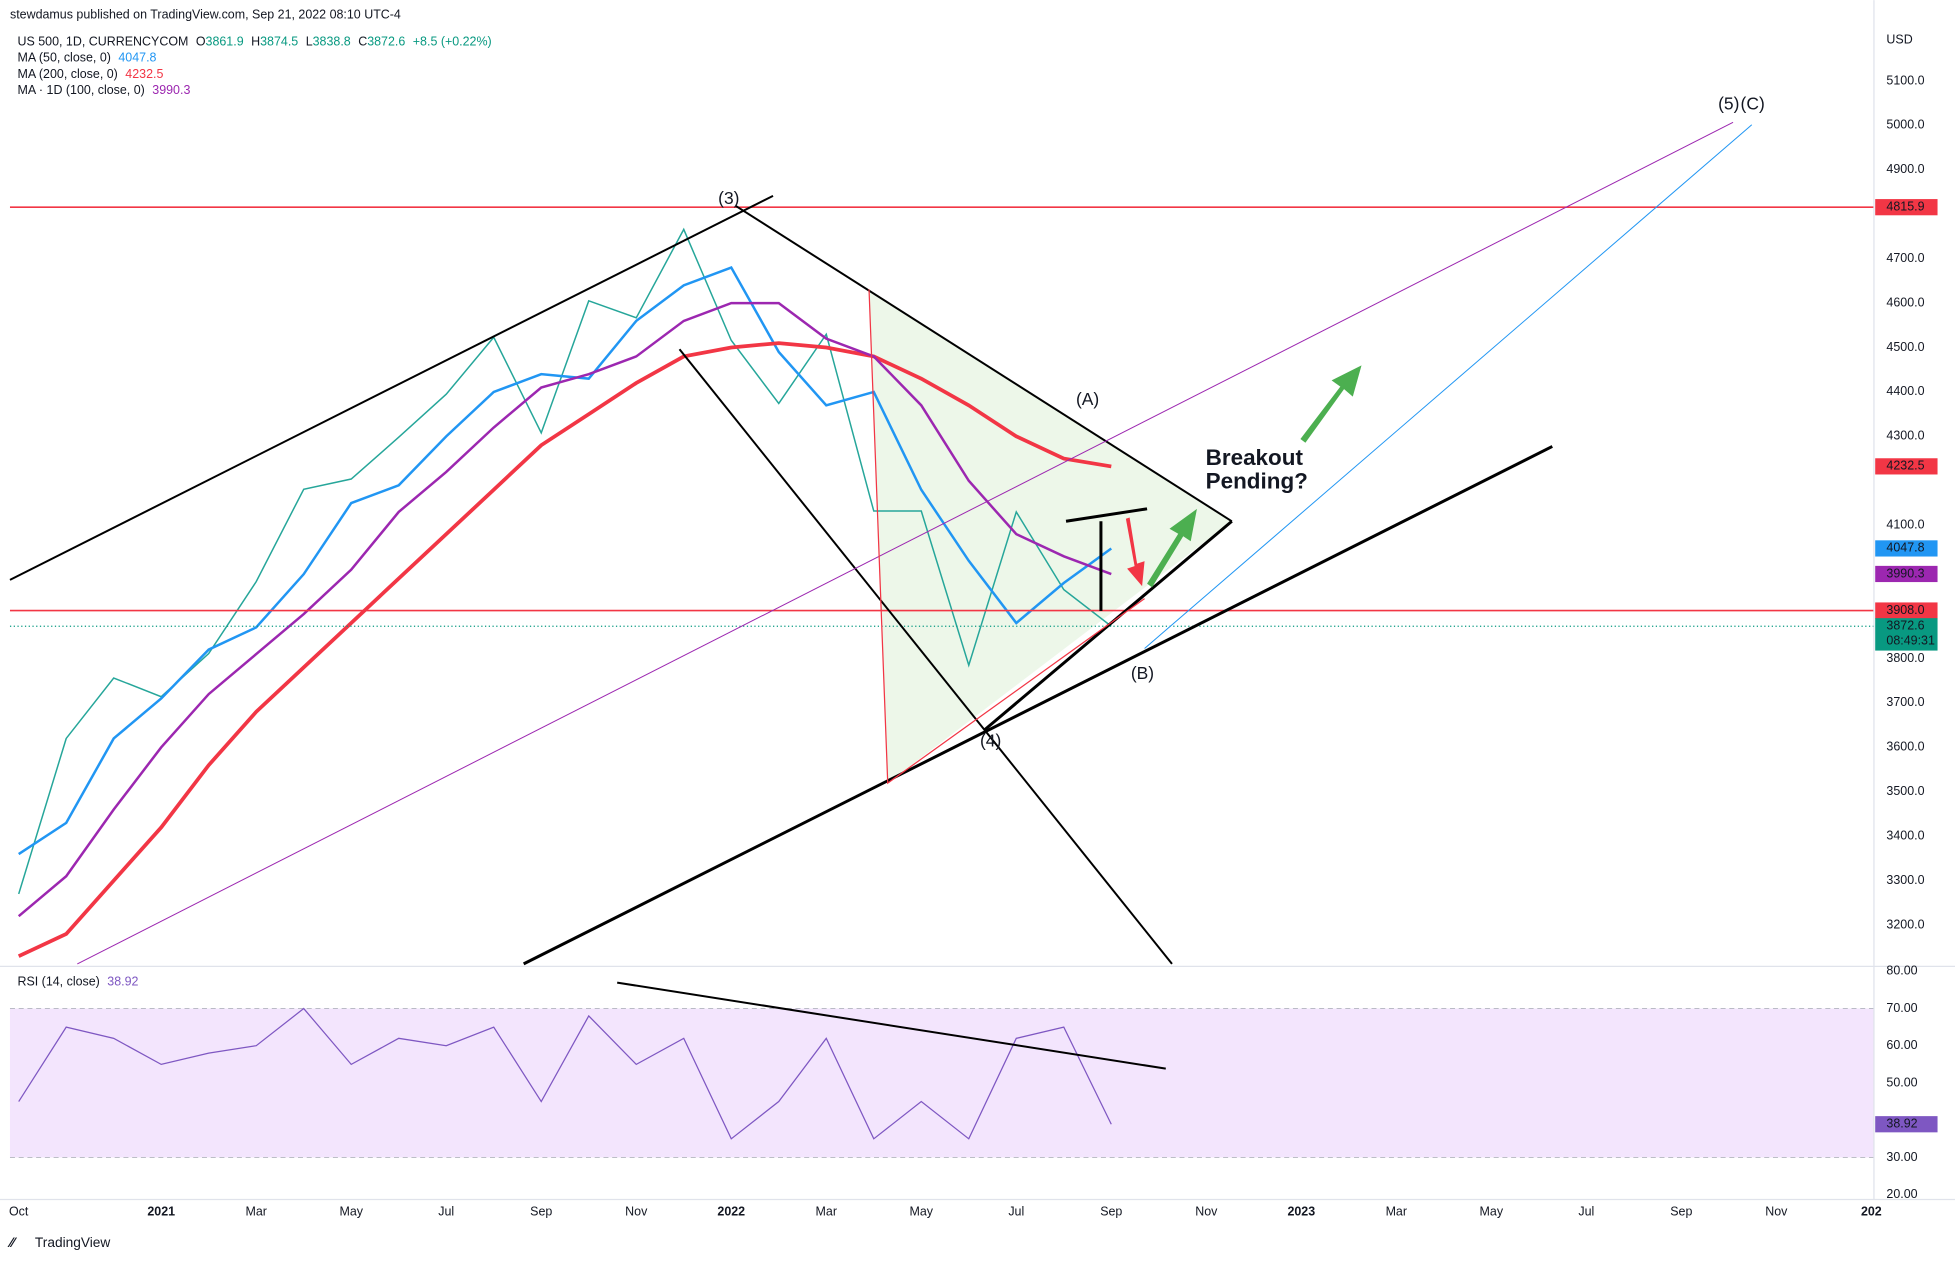 The height and width of the screenshot is (1262, 1955). What do you see at coordinates (1905, 206) in the screenshot?
I see `level-badge-label: 4815.9` at bounding box center [1905, 206].